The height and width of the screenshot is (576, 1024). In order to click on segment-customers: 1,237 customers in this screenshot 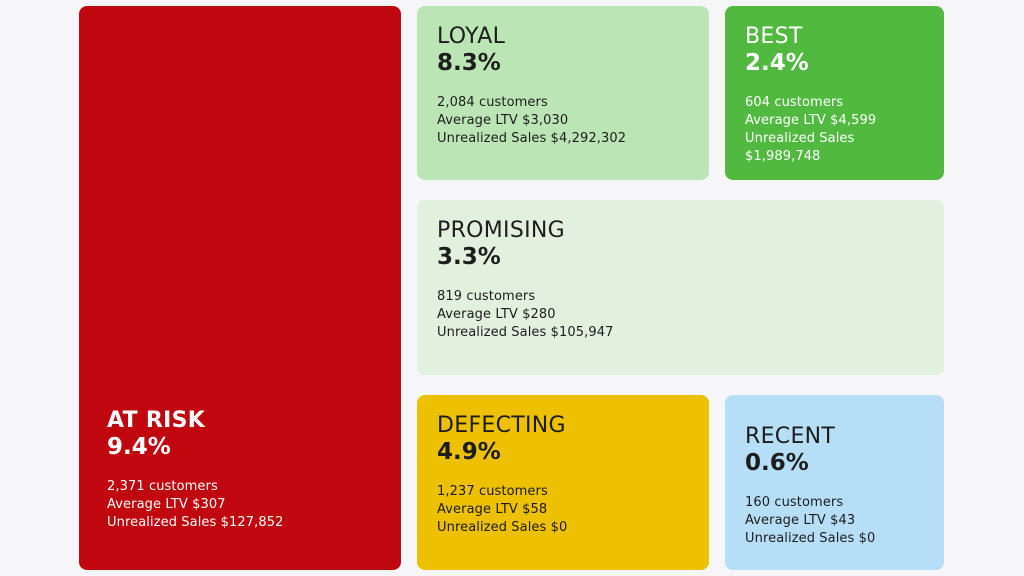, I will do `click(492, 491)`.